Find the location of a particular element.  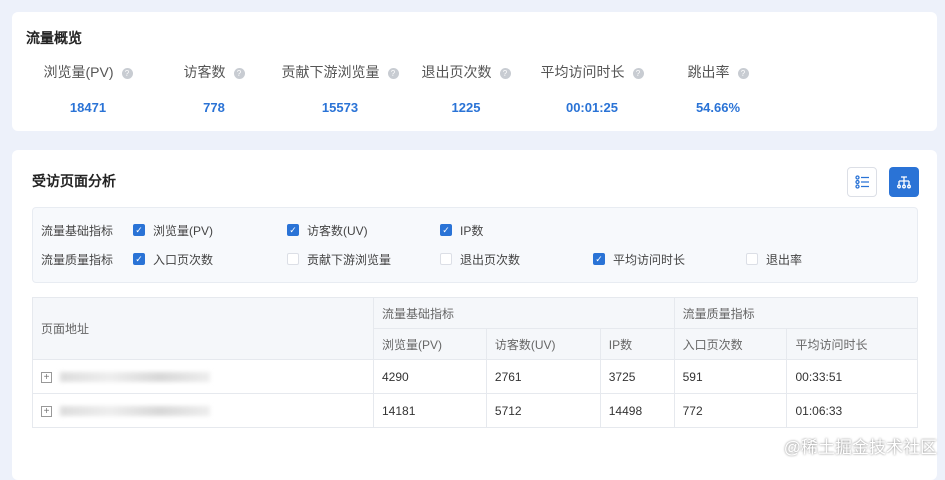

metric-value: 00:01:25 is located at coordinates (592, 107).